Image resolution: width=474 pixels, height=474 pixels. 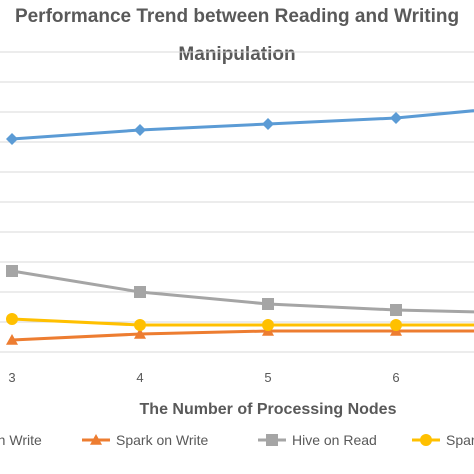 What do you see at coordinates (267, 377) in the screenshot?
I see `x-tick-label: 5` at bounding box center [267, 377].